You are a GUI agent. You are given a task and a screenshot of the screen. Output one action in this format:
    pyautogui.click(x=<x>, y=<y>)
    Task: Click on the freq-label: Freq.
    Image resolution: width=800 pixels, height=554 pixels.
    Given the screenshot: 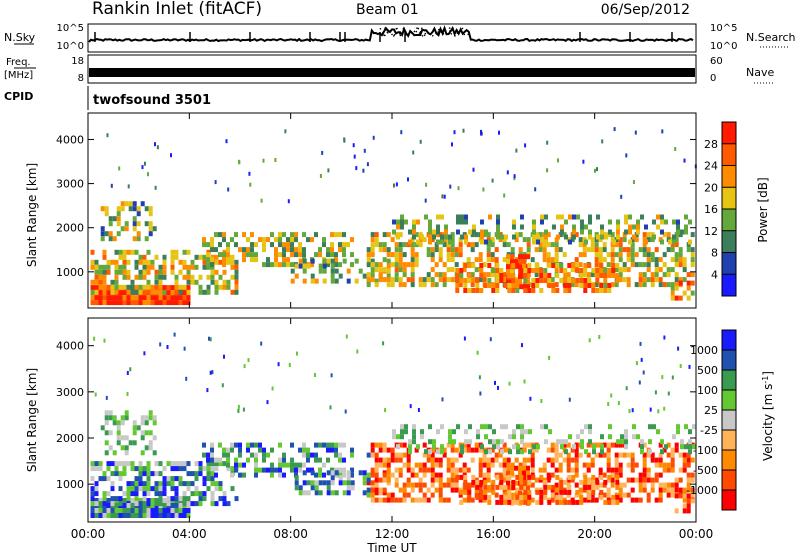 What is the action you would take?
    pyautogui.click(x=18, y=62)
    